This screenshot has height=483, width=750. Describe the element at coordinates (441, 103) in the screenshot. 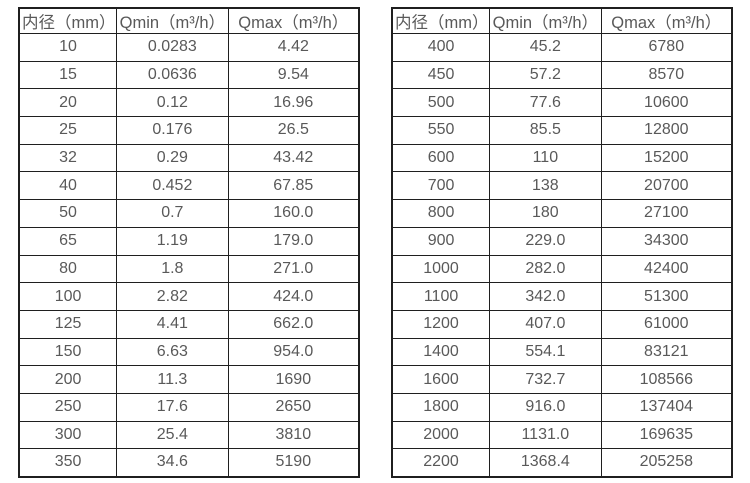

I see `cell: 500` at that location.